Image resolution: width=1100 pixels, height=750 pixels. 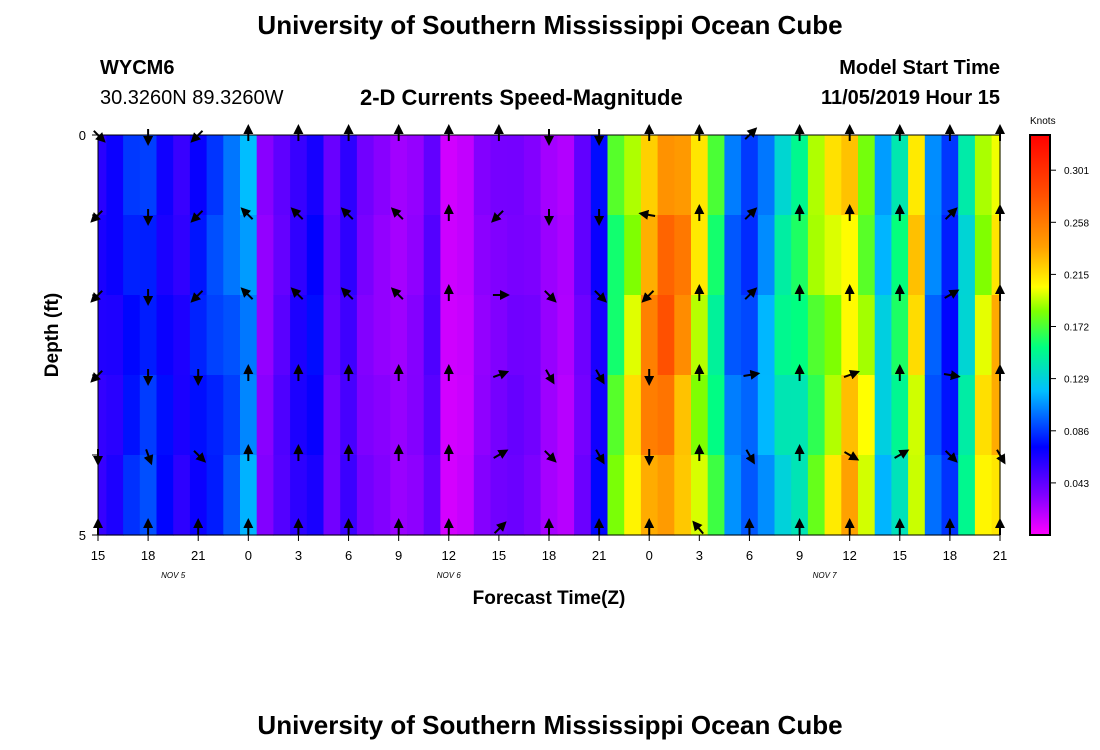 I want to click on y-tick-label: 0, so click(x=82, y=135).